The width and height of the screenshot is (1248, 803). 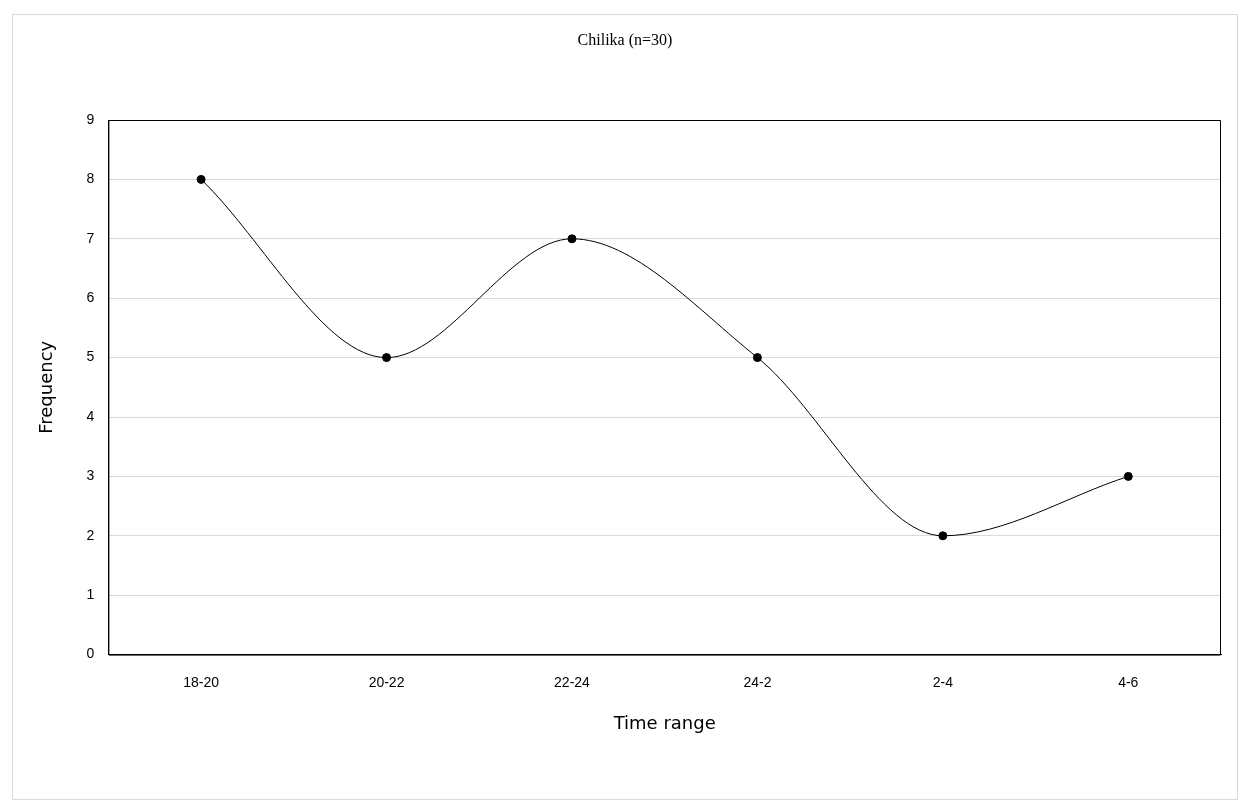 I want to click on x-tick-label: 18-20, so click(x=201, y=681).